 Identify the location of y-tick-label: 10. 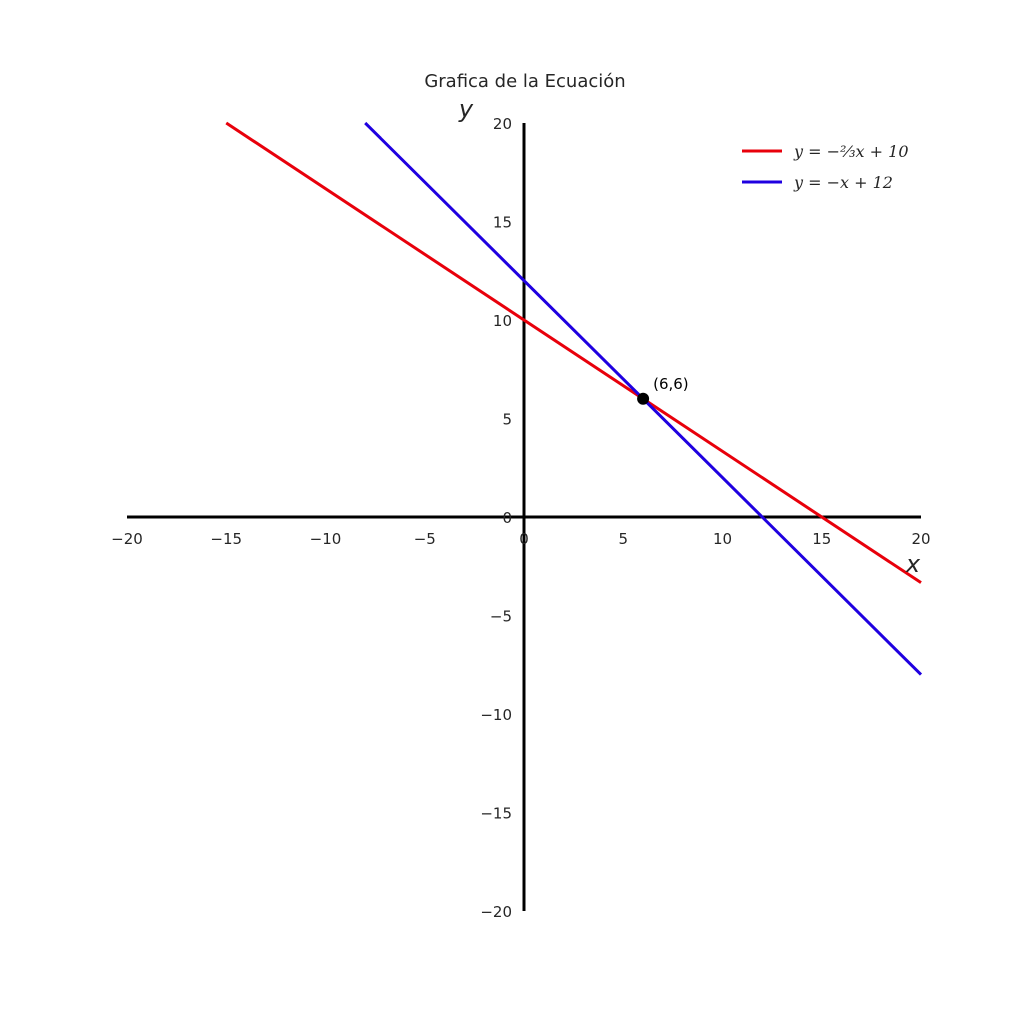
(502, 321).